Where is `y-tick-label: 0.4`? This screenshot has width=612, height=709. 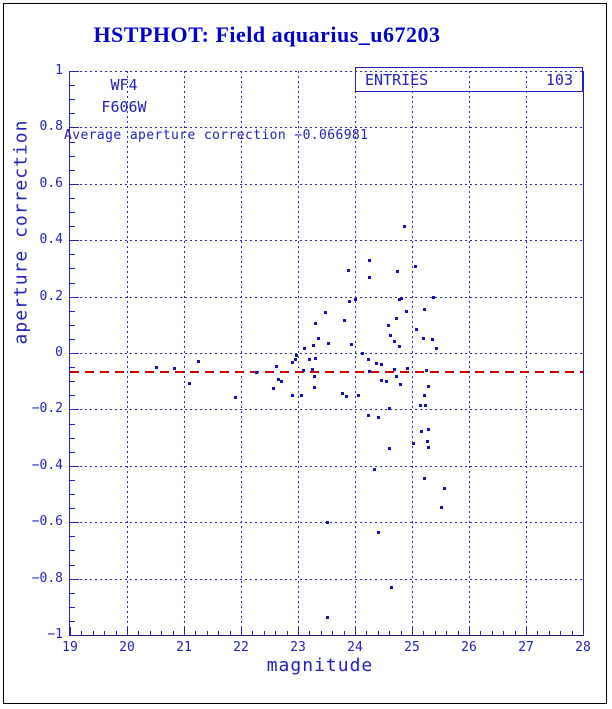
y-tick-label: 0.4 is located at coordinates (51, 240).